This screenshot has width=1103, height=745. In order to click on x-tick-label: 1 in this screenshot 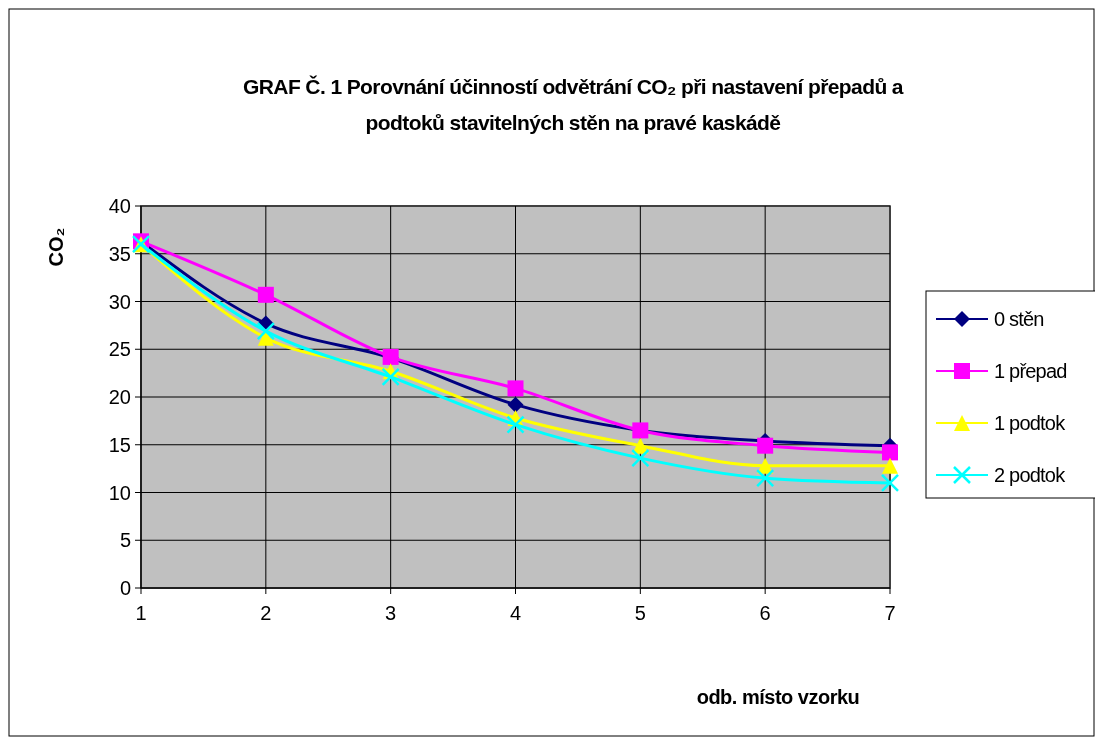, I will do `click(141, 613)`.